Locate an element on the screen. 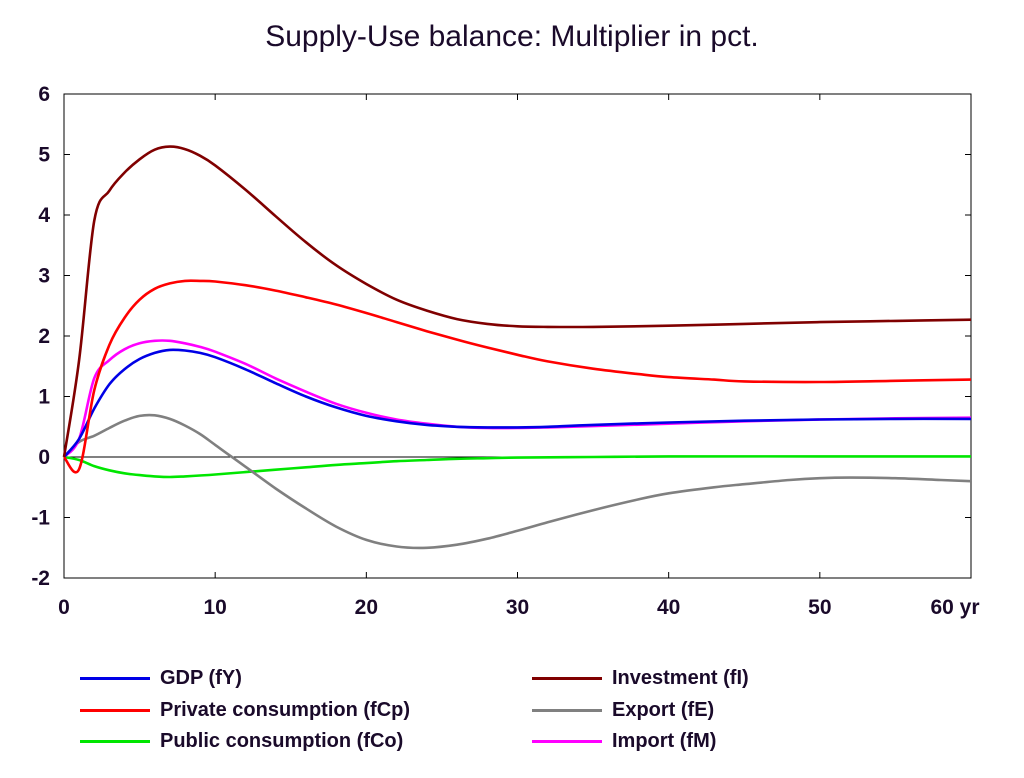 This screenshot has width=1024, height=778. y-tick-label: 2 is located at coordinates (44, 336).